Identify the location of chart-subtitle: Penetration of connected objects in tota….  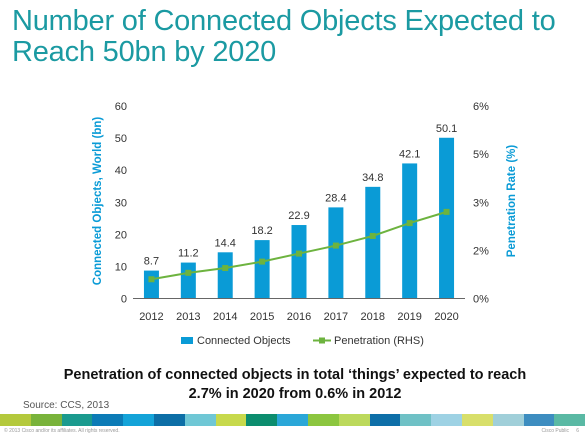
(295, 384).